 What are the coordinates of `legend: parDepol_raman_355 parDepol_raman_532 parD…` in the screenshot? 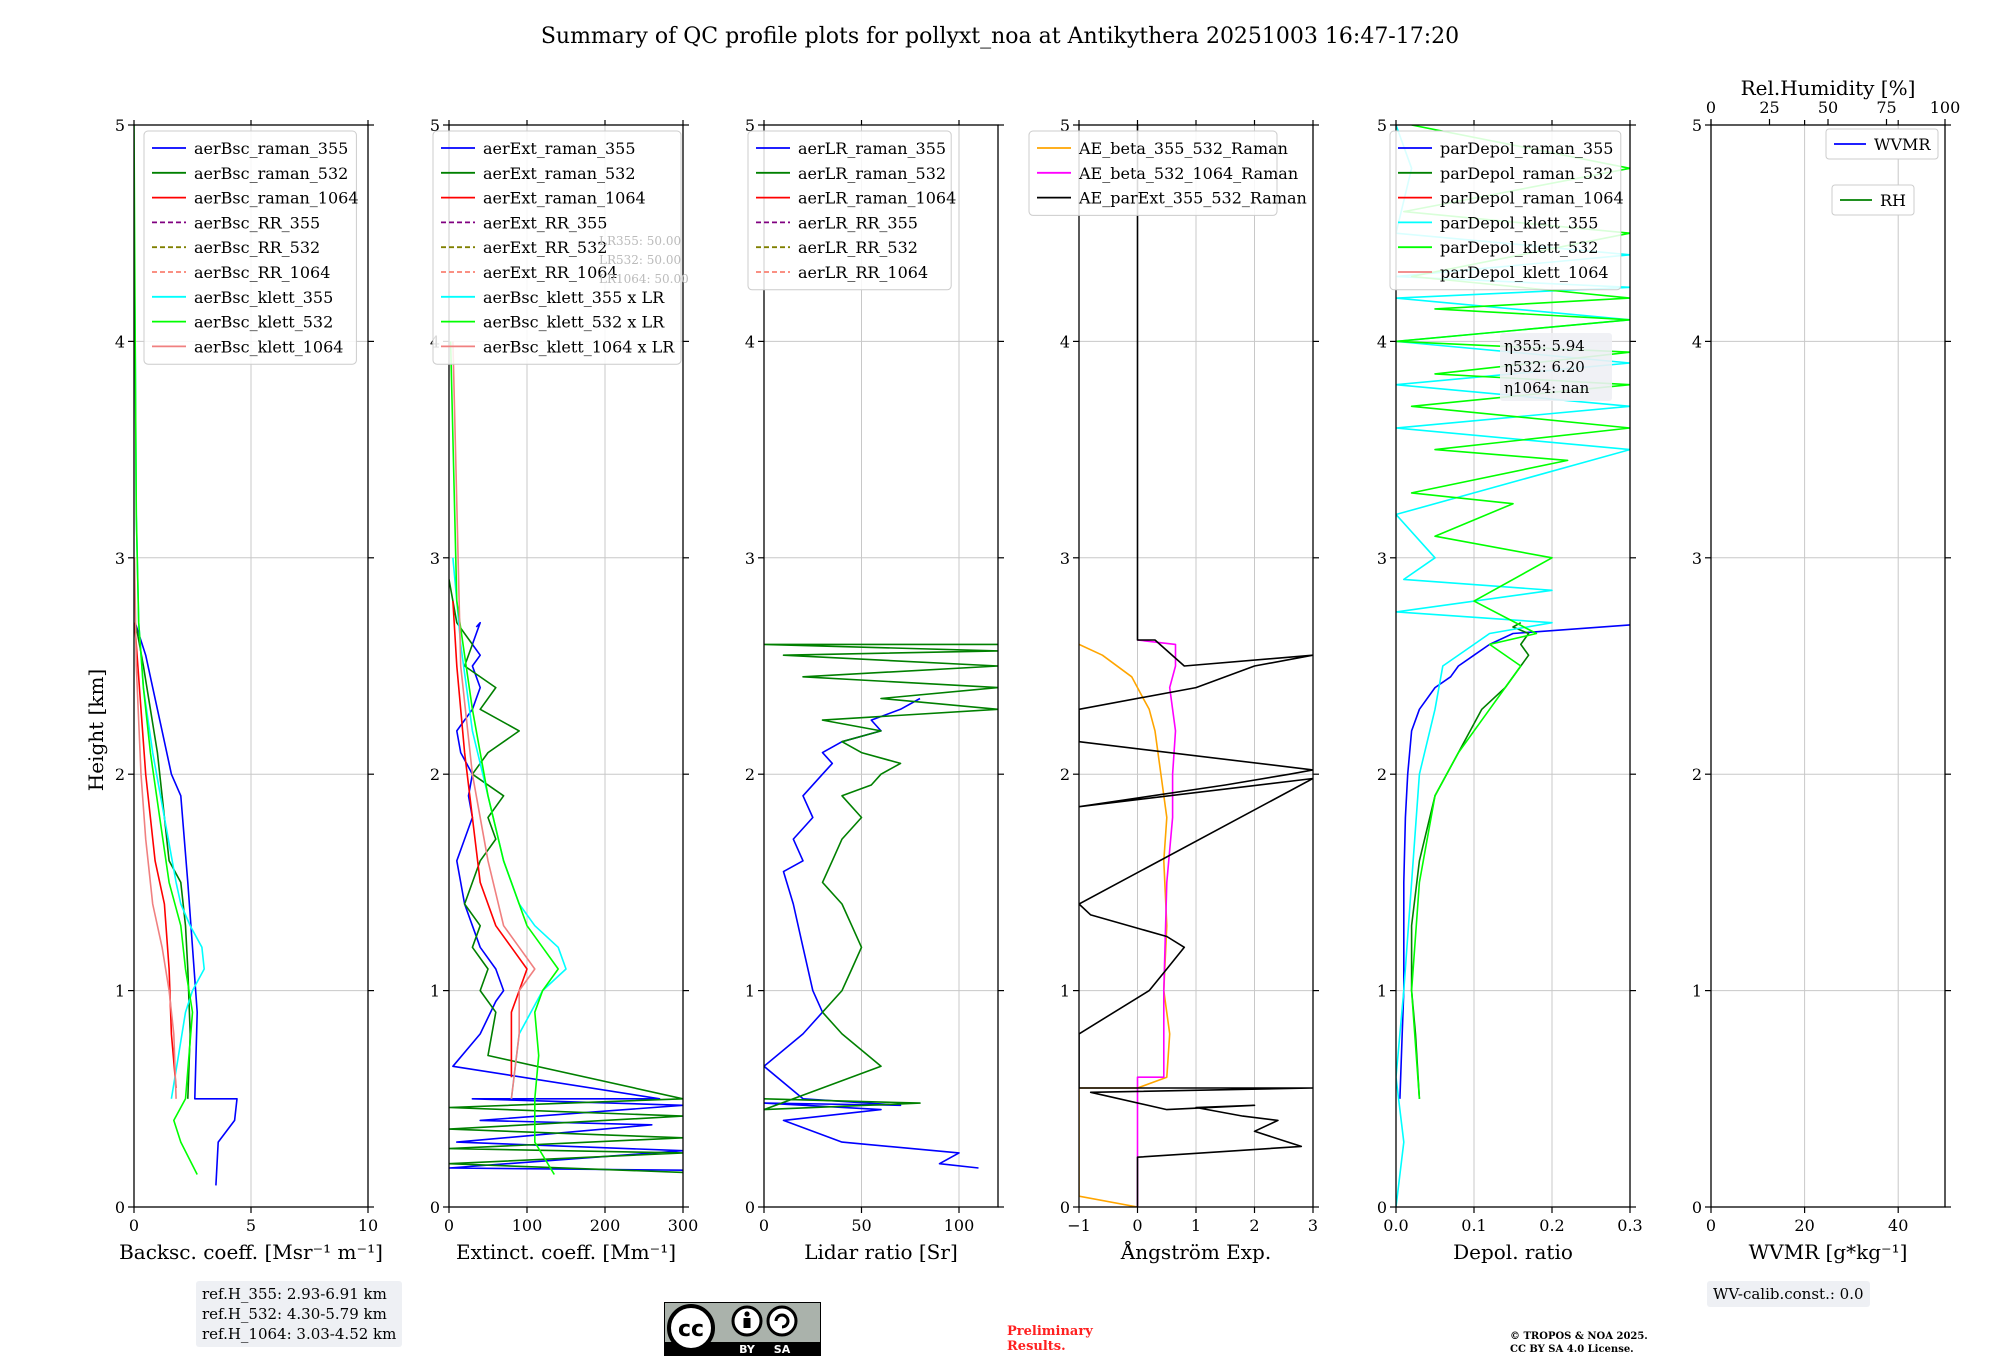 It's located at (1506, 210).